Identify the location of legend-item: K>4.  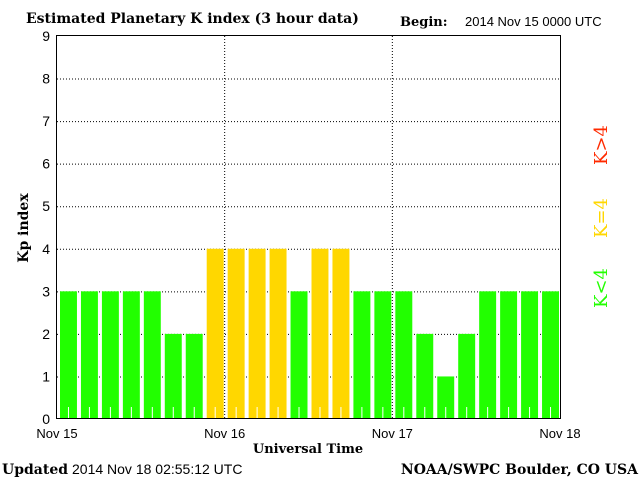
(601, 145).